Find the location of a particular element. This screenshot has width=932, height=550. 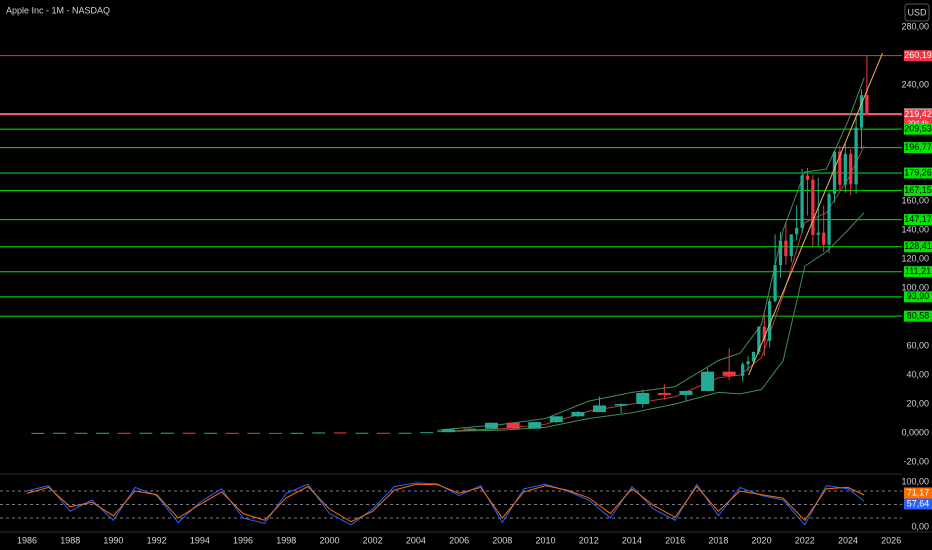

x-tick-label: 2026 is located at coordinates (891, 540).